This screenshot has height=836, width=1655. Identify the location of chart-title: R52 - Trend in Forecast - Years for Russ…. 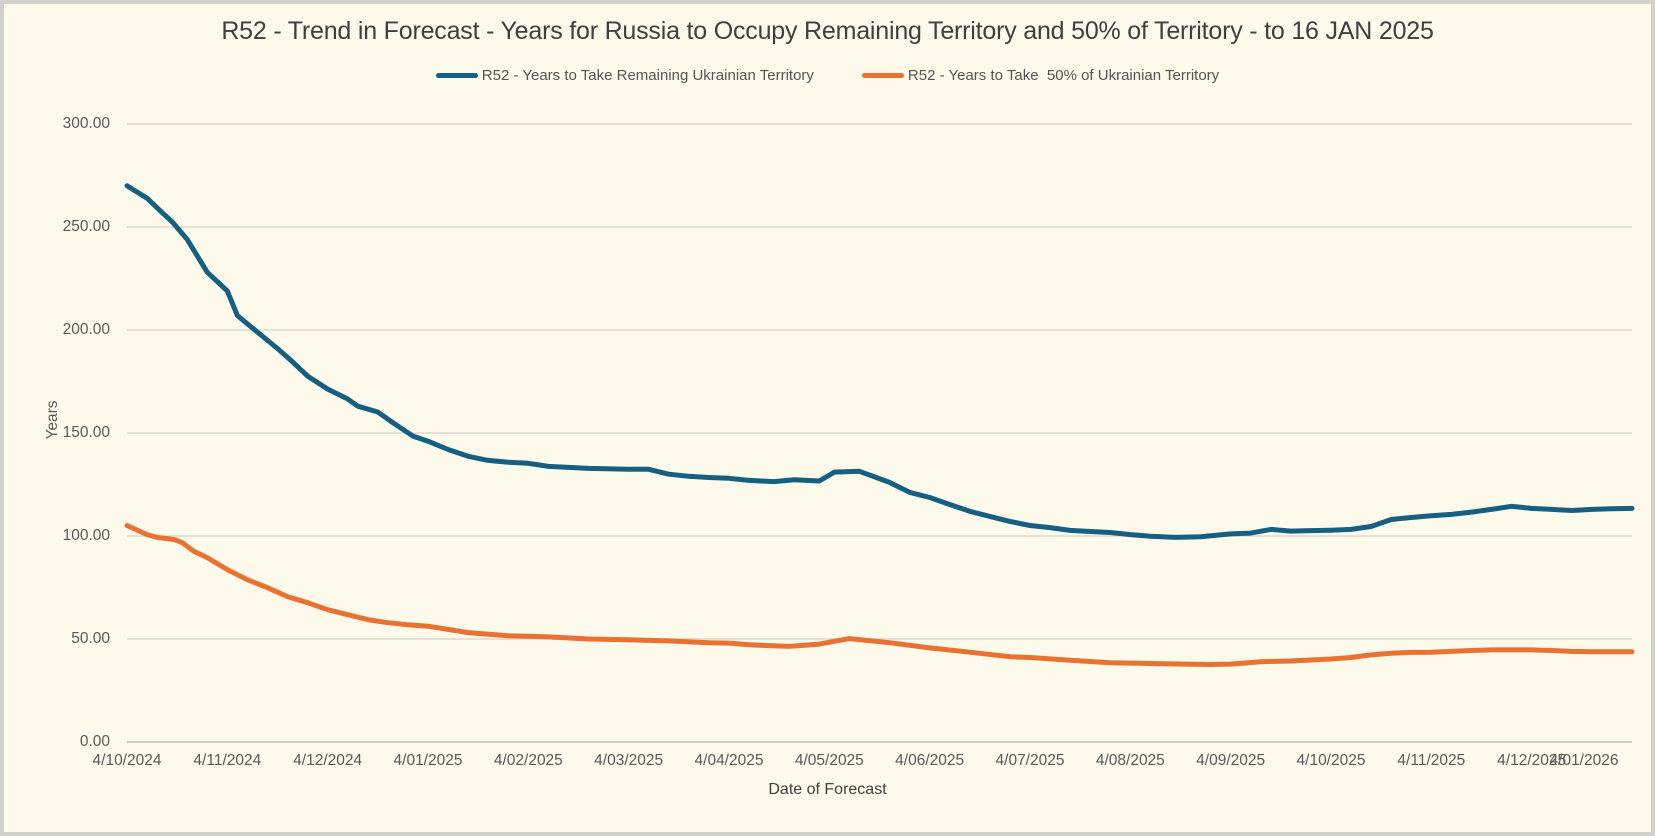
(827, 31).